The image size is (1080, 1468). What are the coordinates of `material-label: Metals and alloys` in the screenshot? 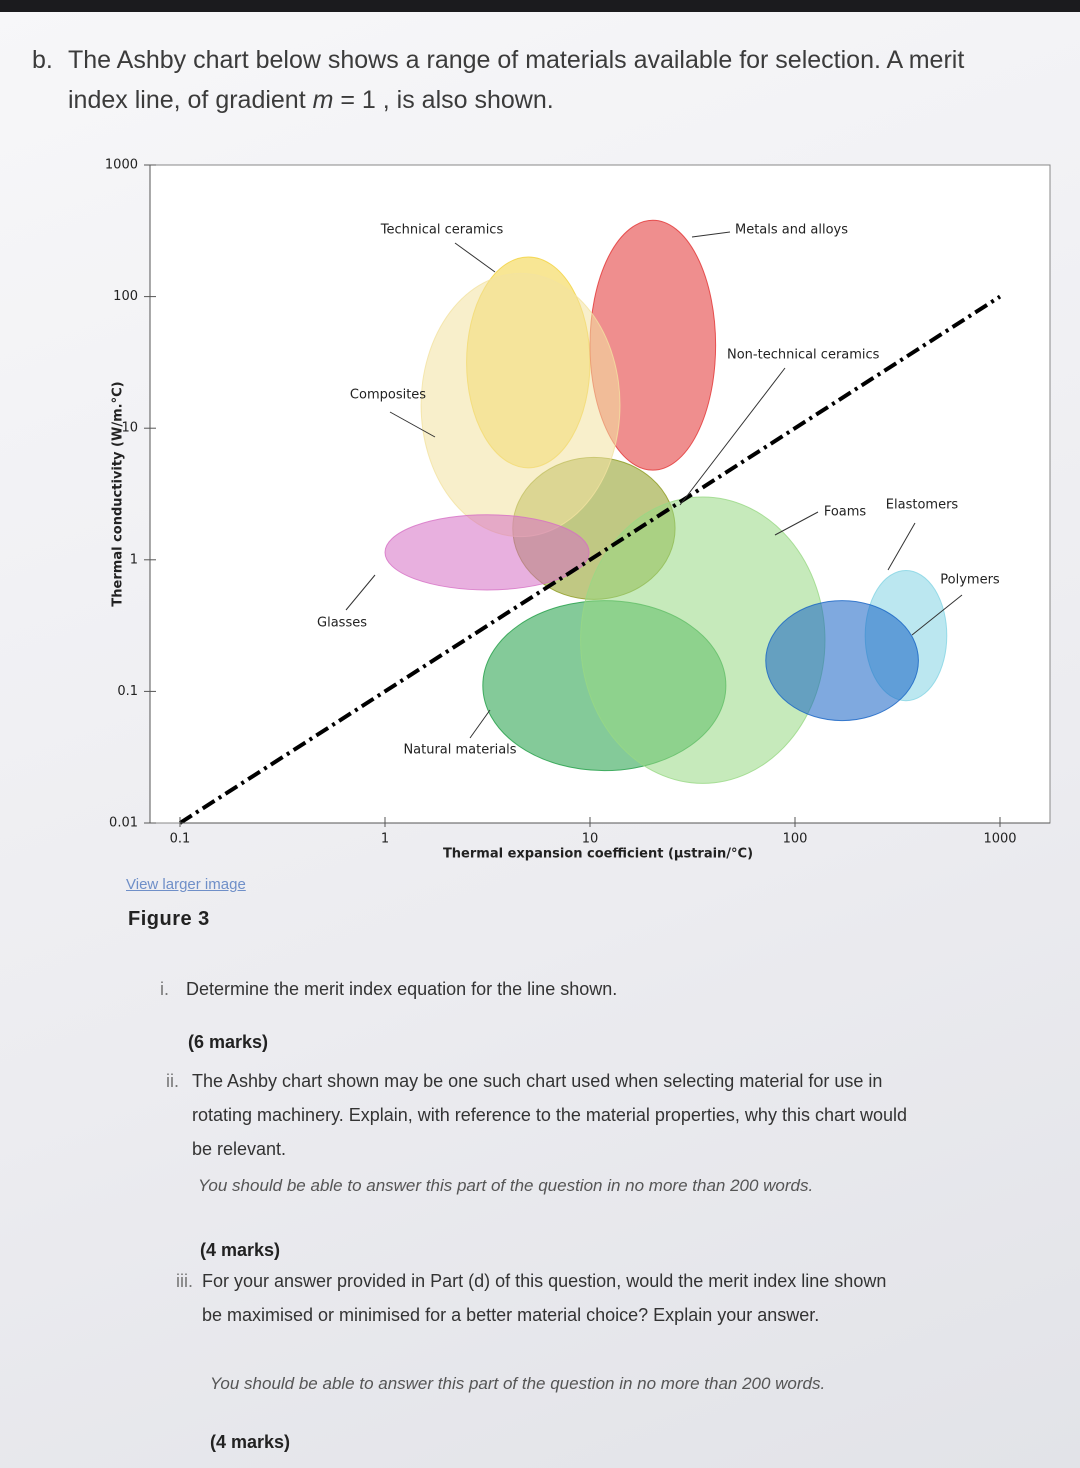 It's located at (791, 230).